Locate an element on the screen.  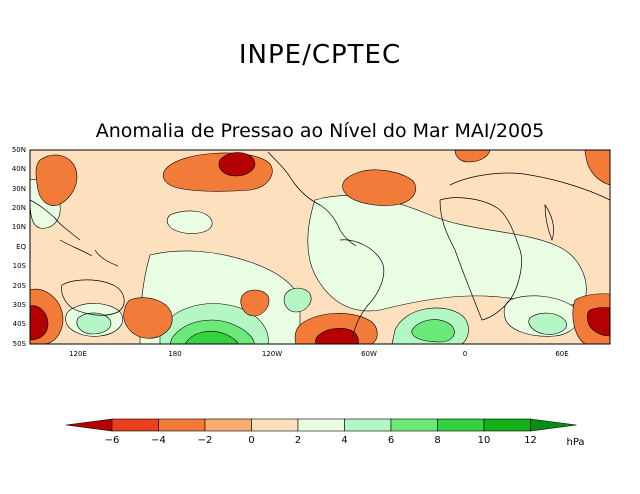
colorbar-unit: hPa is located at coordinates (576, 442).